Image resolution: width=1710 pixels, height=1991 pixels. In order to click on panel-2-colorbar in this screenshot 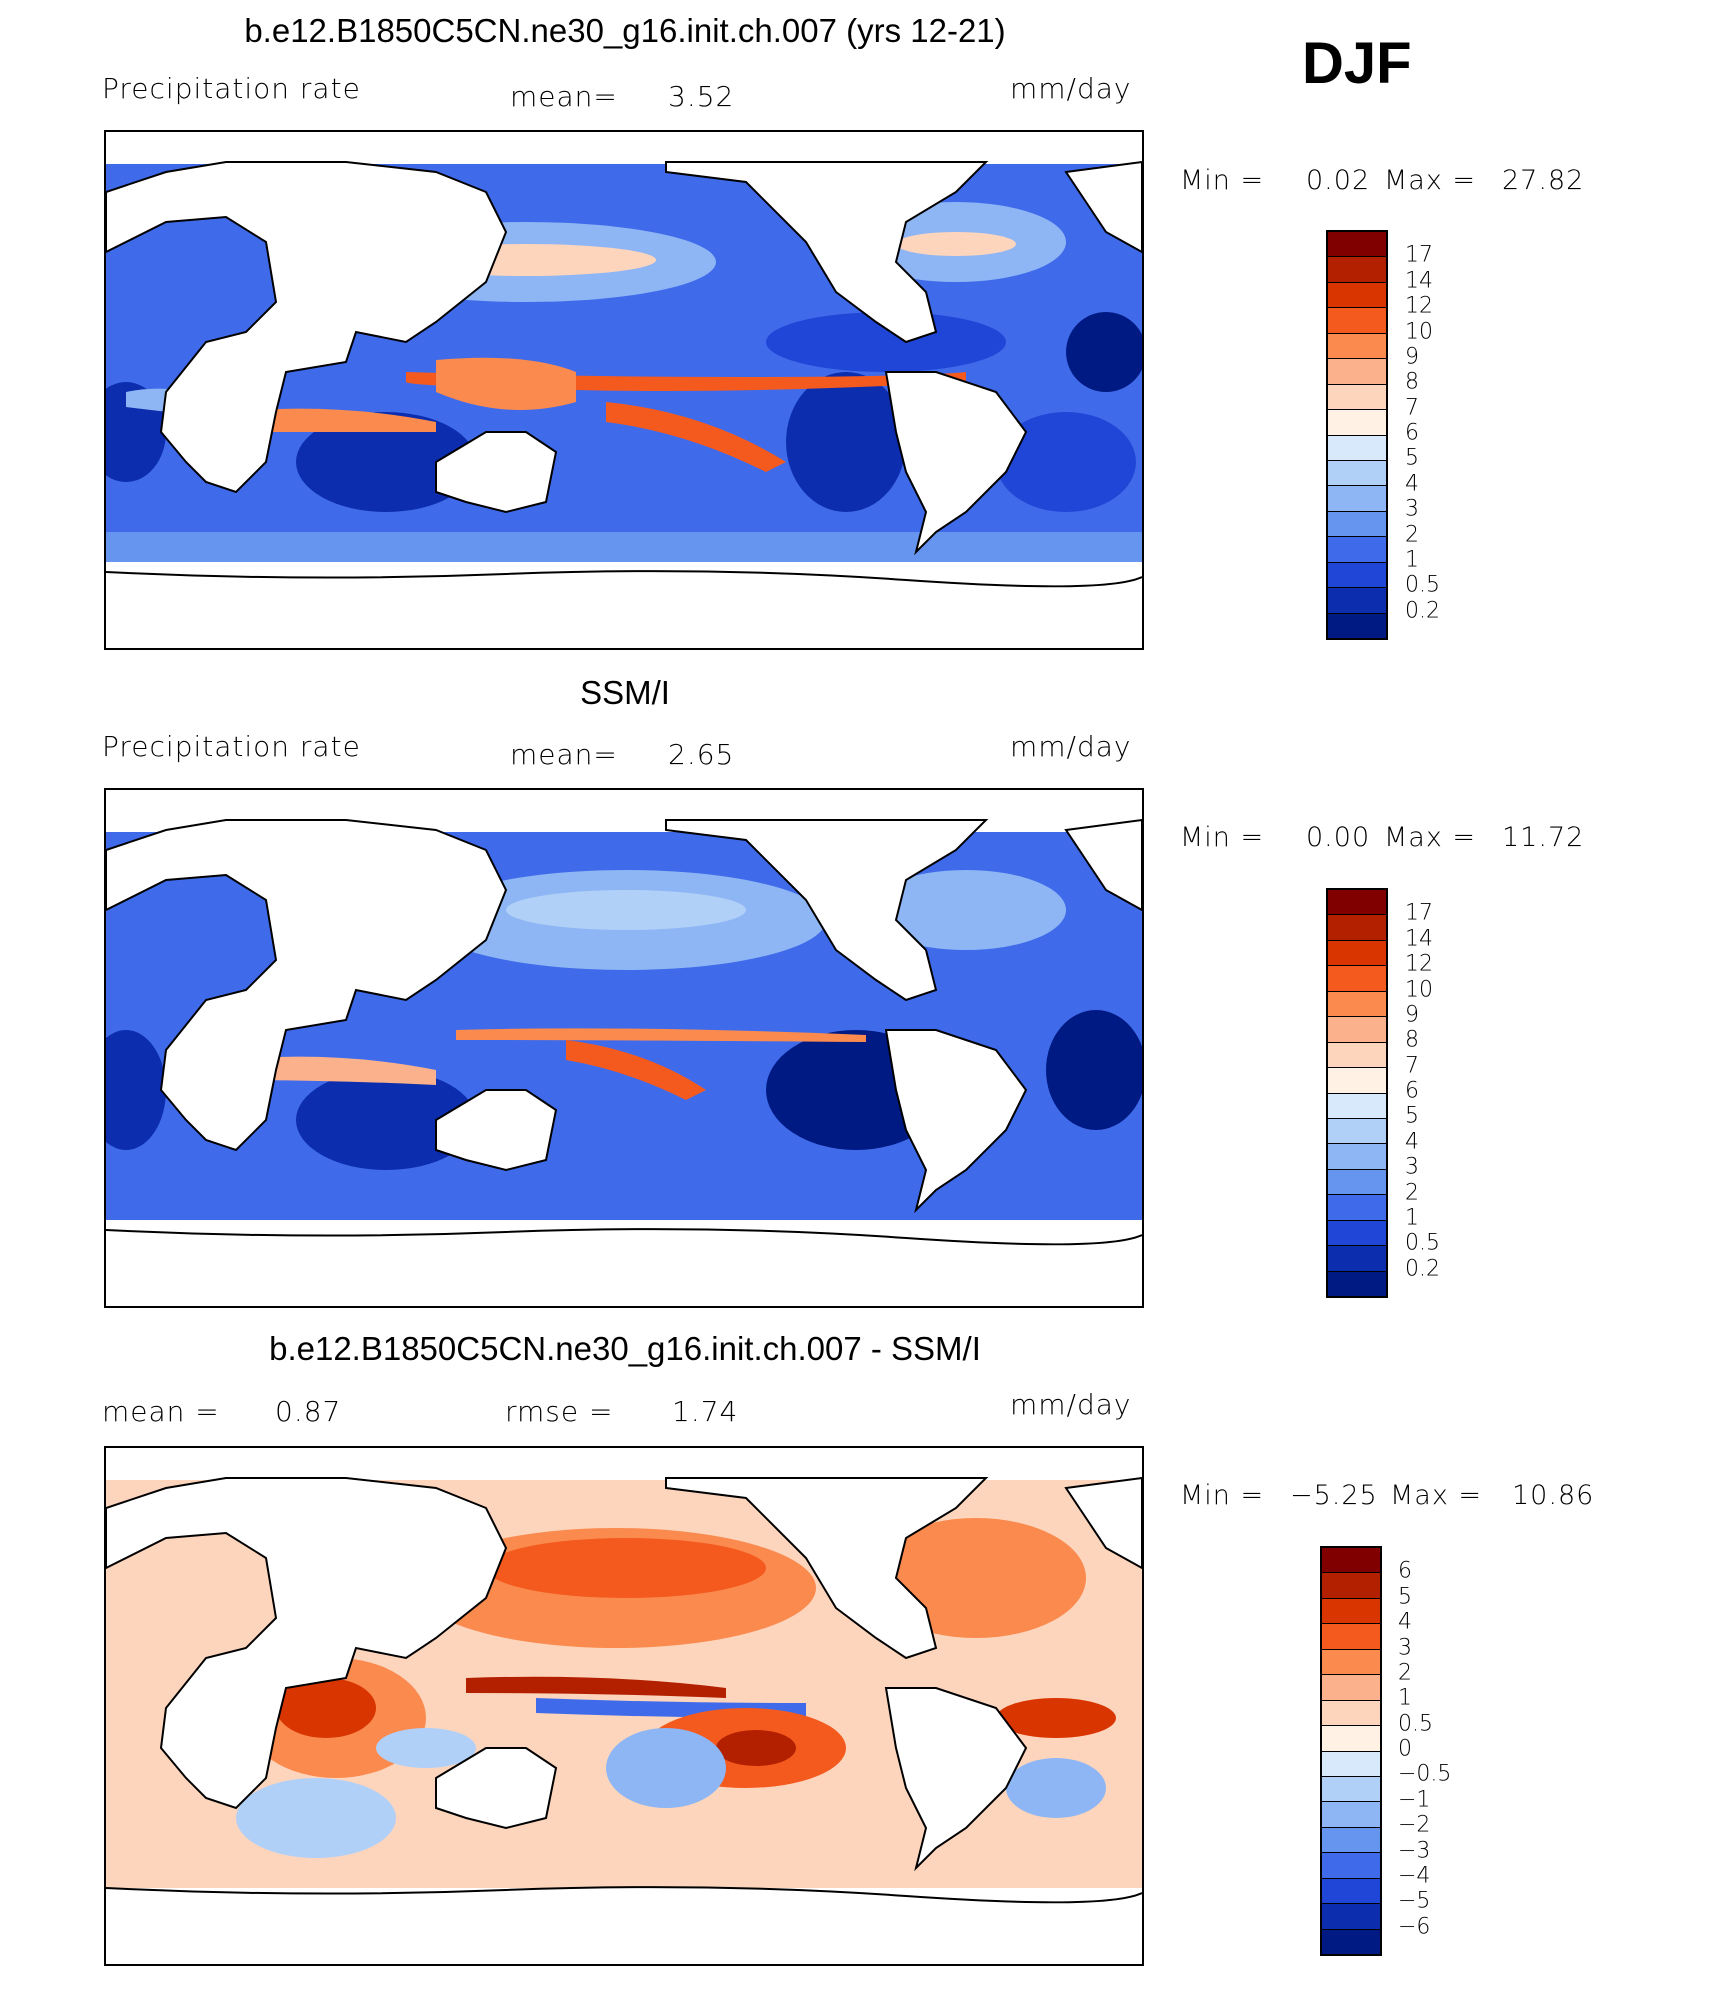, I will do `click(1357, 1093)`.